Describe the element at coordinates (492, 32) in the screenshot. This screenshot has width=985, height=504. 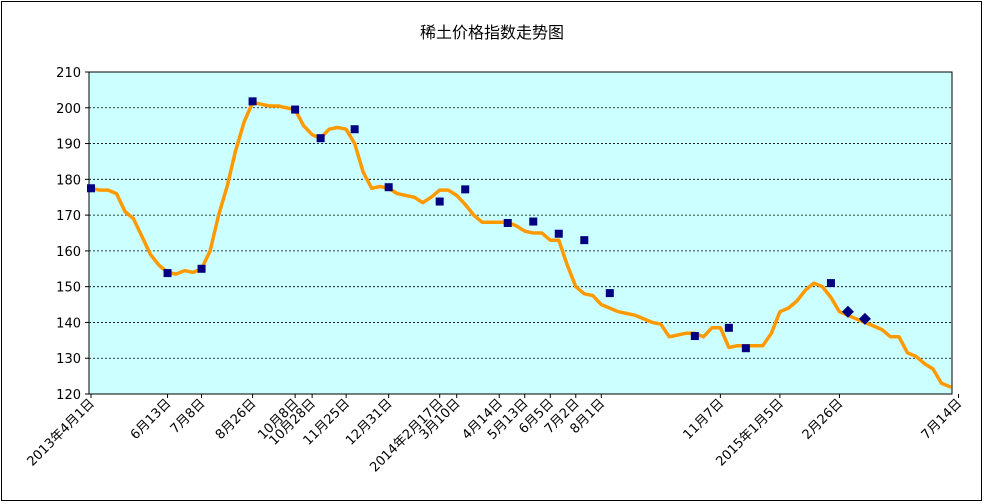
I see `chart-title: 稀土价格指数走势图` at that location.